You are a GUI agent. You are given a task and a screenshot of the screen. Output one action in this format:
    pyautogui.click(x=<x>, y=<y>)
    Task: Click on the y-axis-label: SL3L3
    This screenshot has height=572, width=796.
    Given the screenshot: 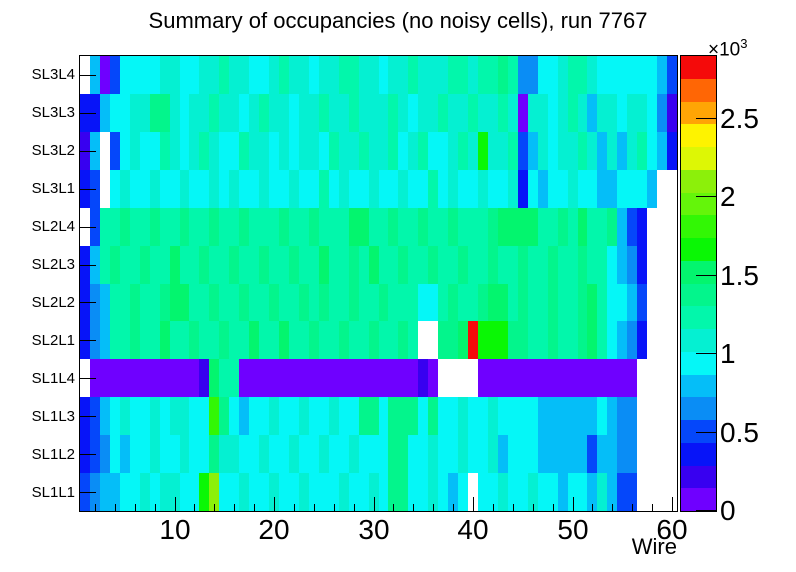 What is the action you would take?
    pyautogui.click(x=53, y=112)
    